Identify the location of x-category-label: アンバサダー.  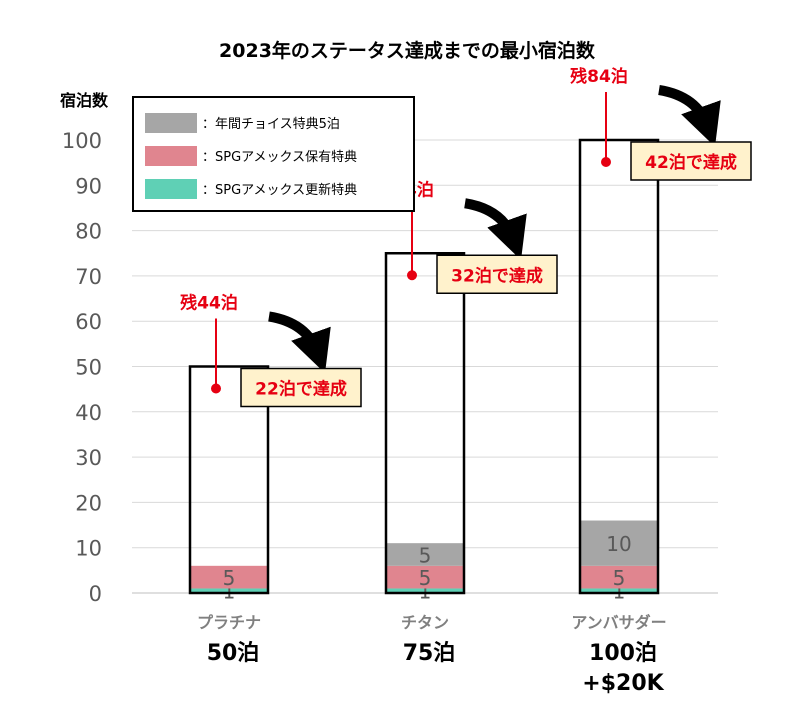
(618, 622).